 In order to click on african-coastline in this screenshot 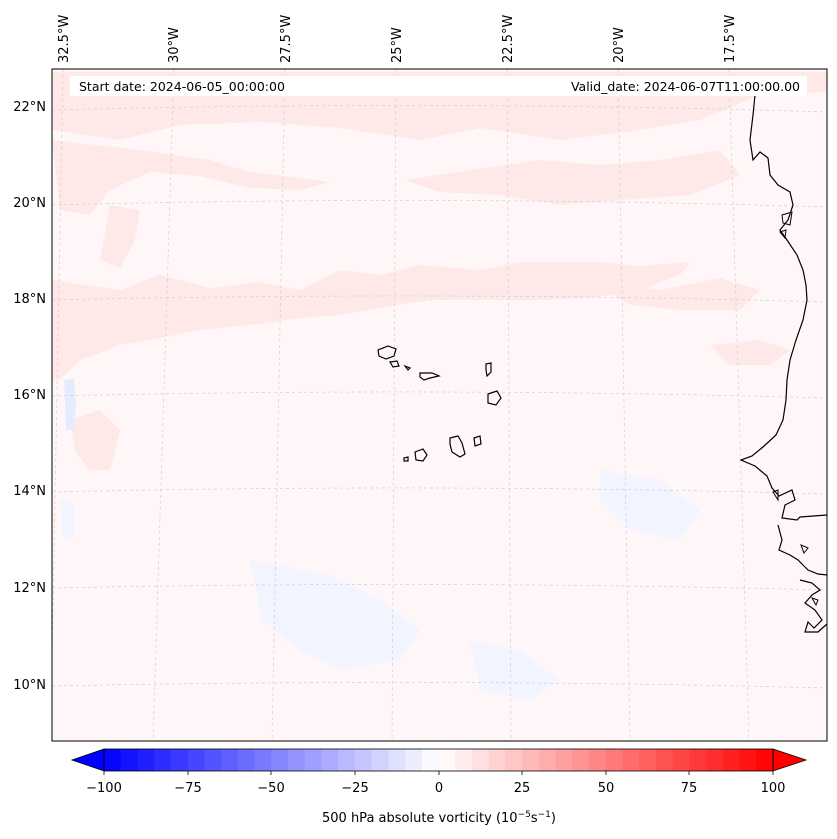, I will do `click(783, 363)`.